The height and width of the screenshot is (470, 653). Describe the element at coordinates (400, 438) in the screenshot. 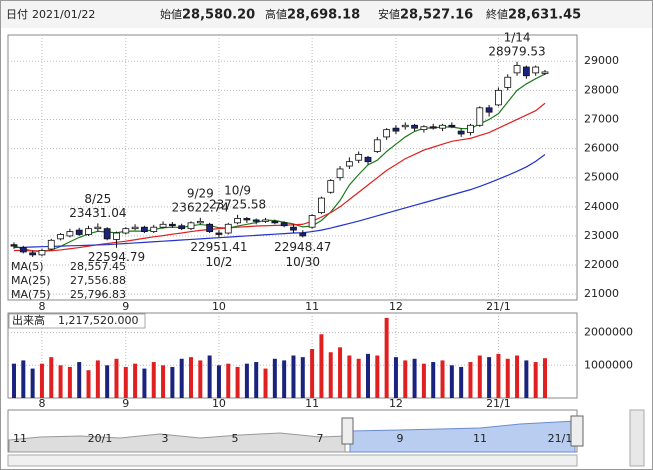

I see `navigator-label: 9` at that location.